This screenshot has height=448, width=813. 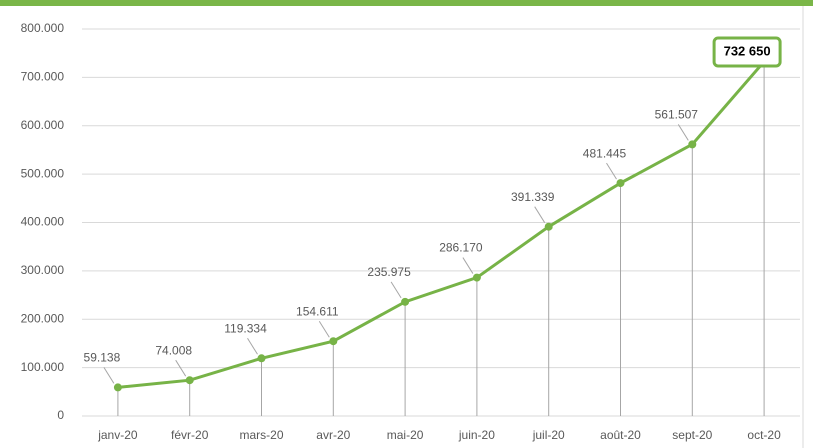 I want to click on y-tick-label: 100.000, so click(x=43, y=367).